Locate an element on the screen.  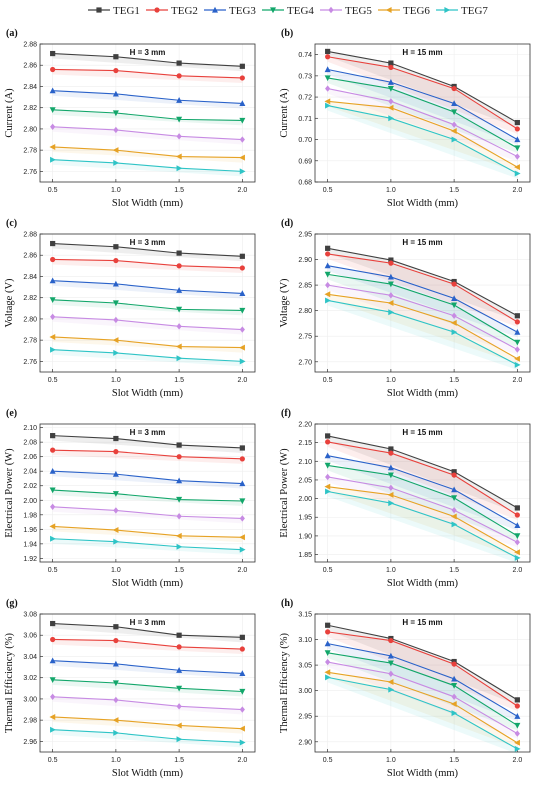
panel-label-g: (g) is located at coordinates (12, 603).